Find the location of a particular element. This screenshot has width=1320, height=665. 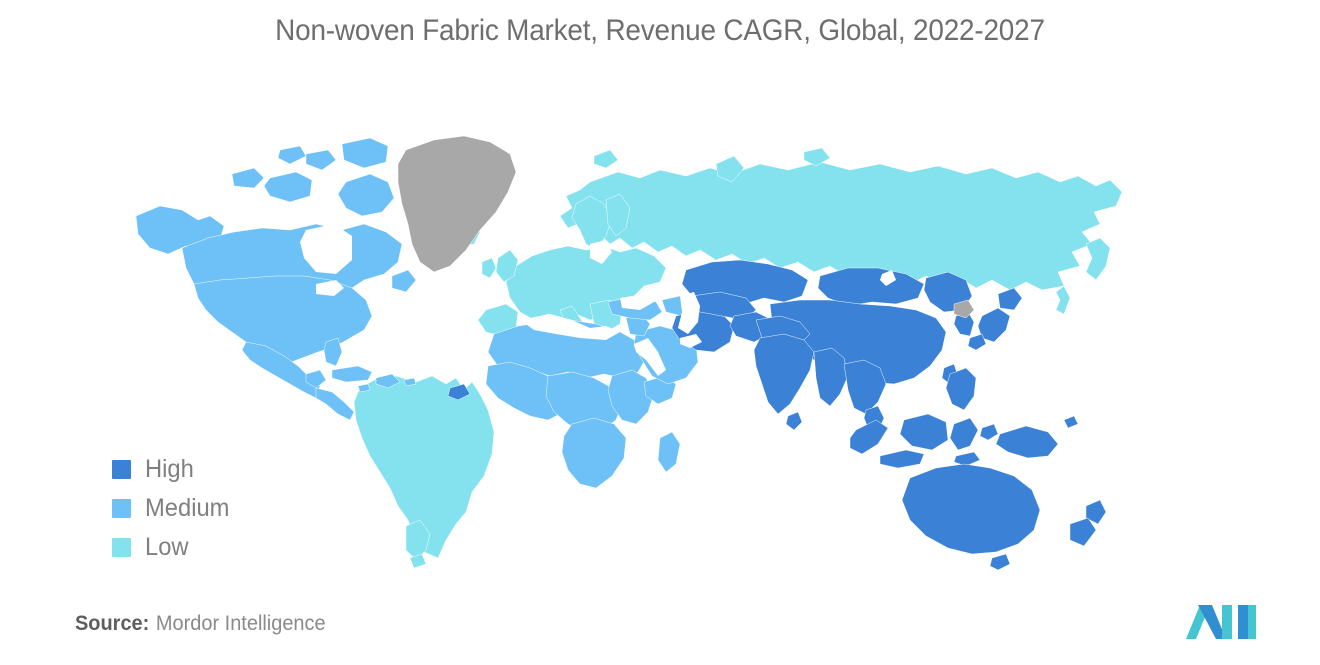

region-russia is located at coordinates (841, 226).